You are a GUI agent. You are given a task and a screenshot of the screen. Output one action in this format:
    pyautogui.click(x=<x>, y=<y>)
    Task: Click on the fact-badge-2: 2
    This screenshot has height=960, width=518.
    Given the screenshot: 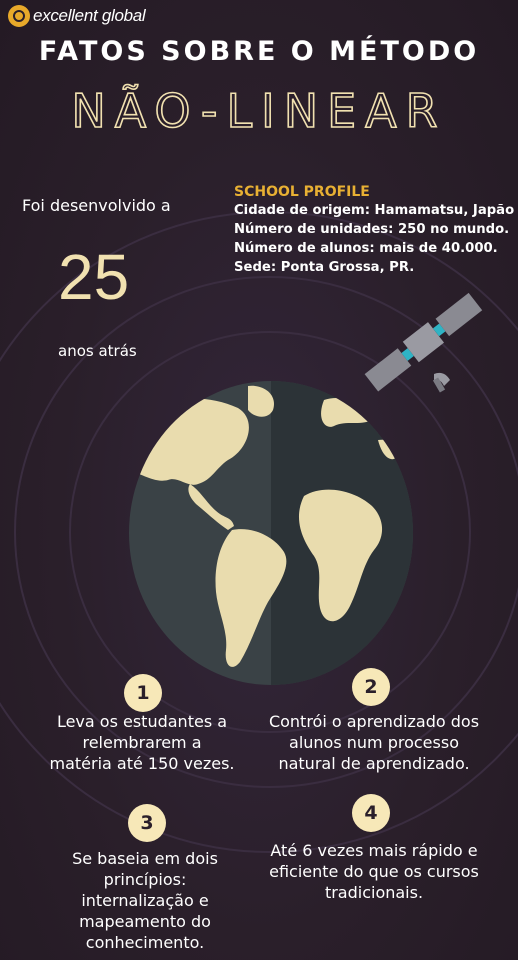 What is the action you would take?
    pyautogui.click(x=371, y=687)
    